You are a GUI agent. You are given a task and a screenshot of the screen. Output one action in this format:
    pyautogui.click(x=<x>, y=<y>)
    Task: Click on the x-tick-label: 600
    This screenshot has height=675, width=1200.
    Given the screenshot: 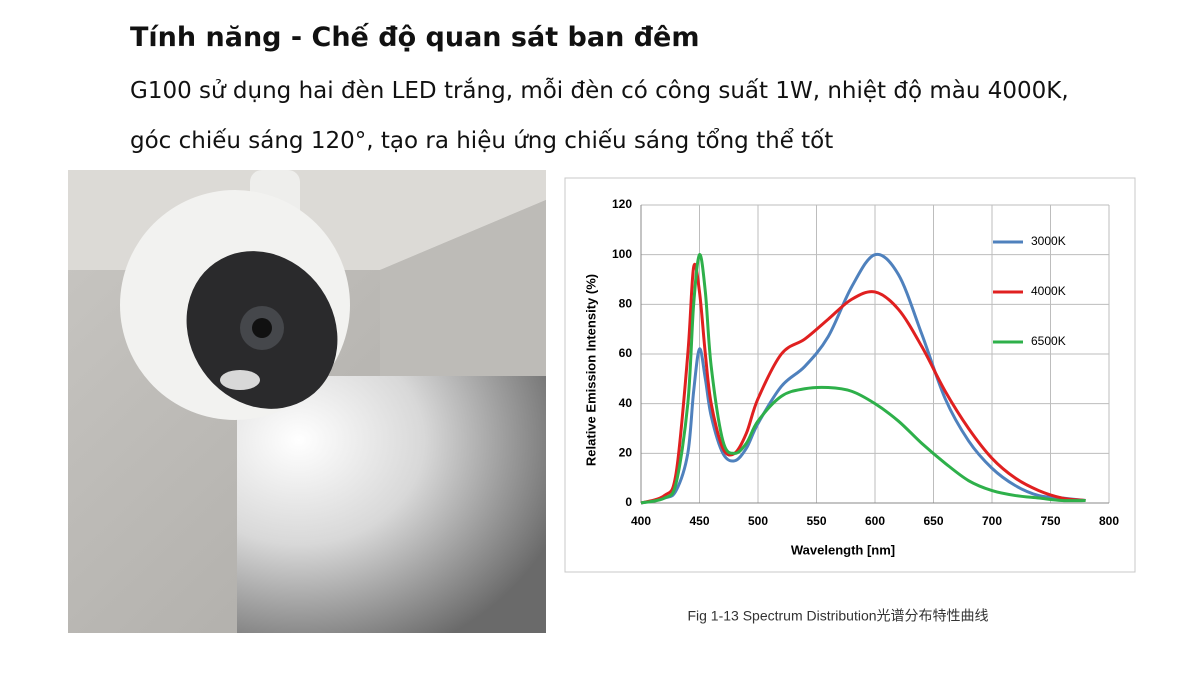 What is the action you would take?
    pyautogui.click(x=875, y=521)
    